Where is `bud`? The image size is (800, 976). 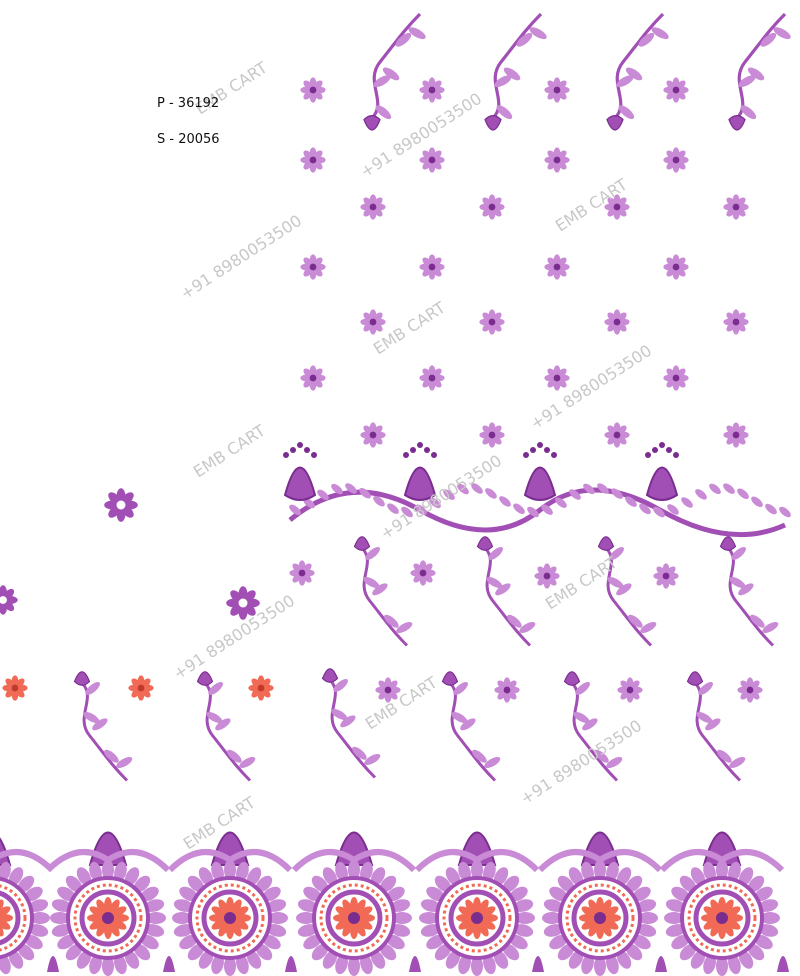 bud is located at coordinates (606, 543).